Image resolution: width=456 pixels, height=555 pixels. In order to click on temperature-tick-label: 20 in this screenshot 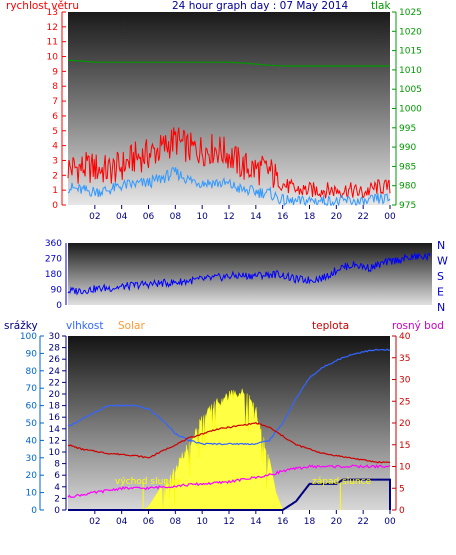, I will do `click(405, 424)`.